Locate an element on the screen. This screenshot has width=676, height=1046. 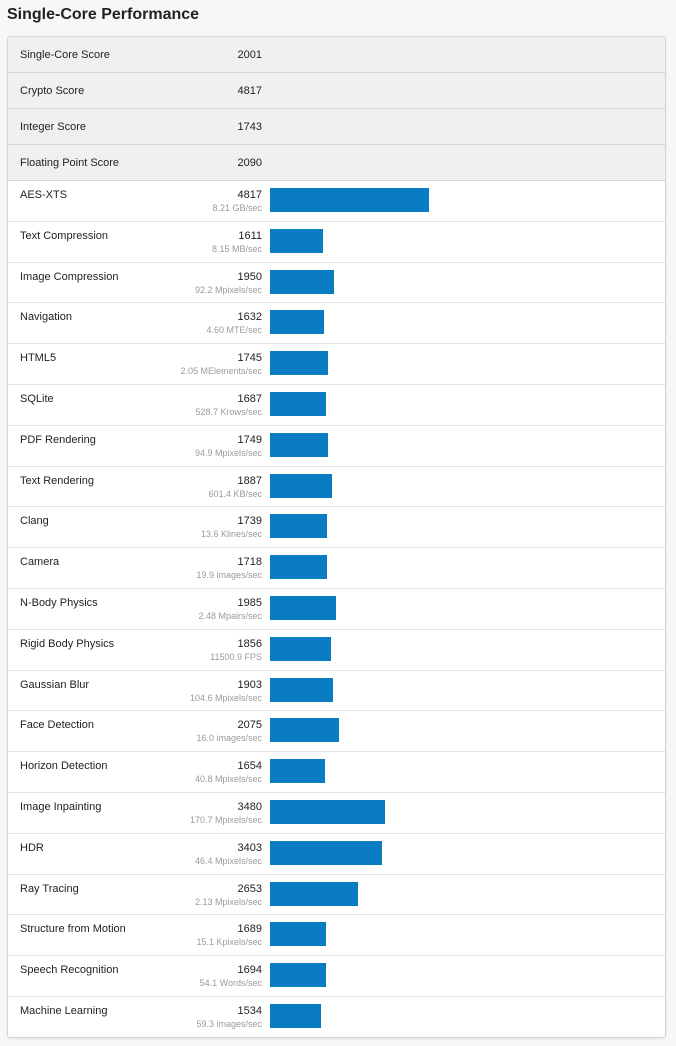
summary-row-single-core: Single-Core Score 2001 is located at coordinates (336, 55).